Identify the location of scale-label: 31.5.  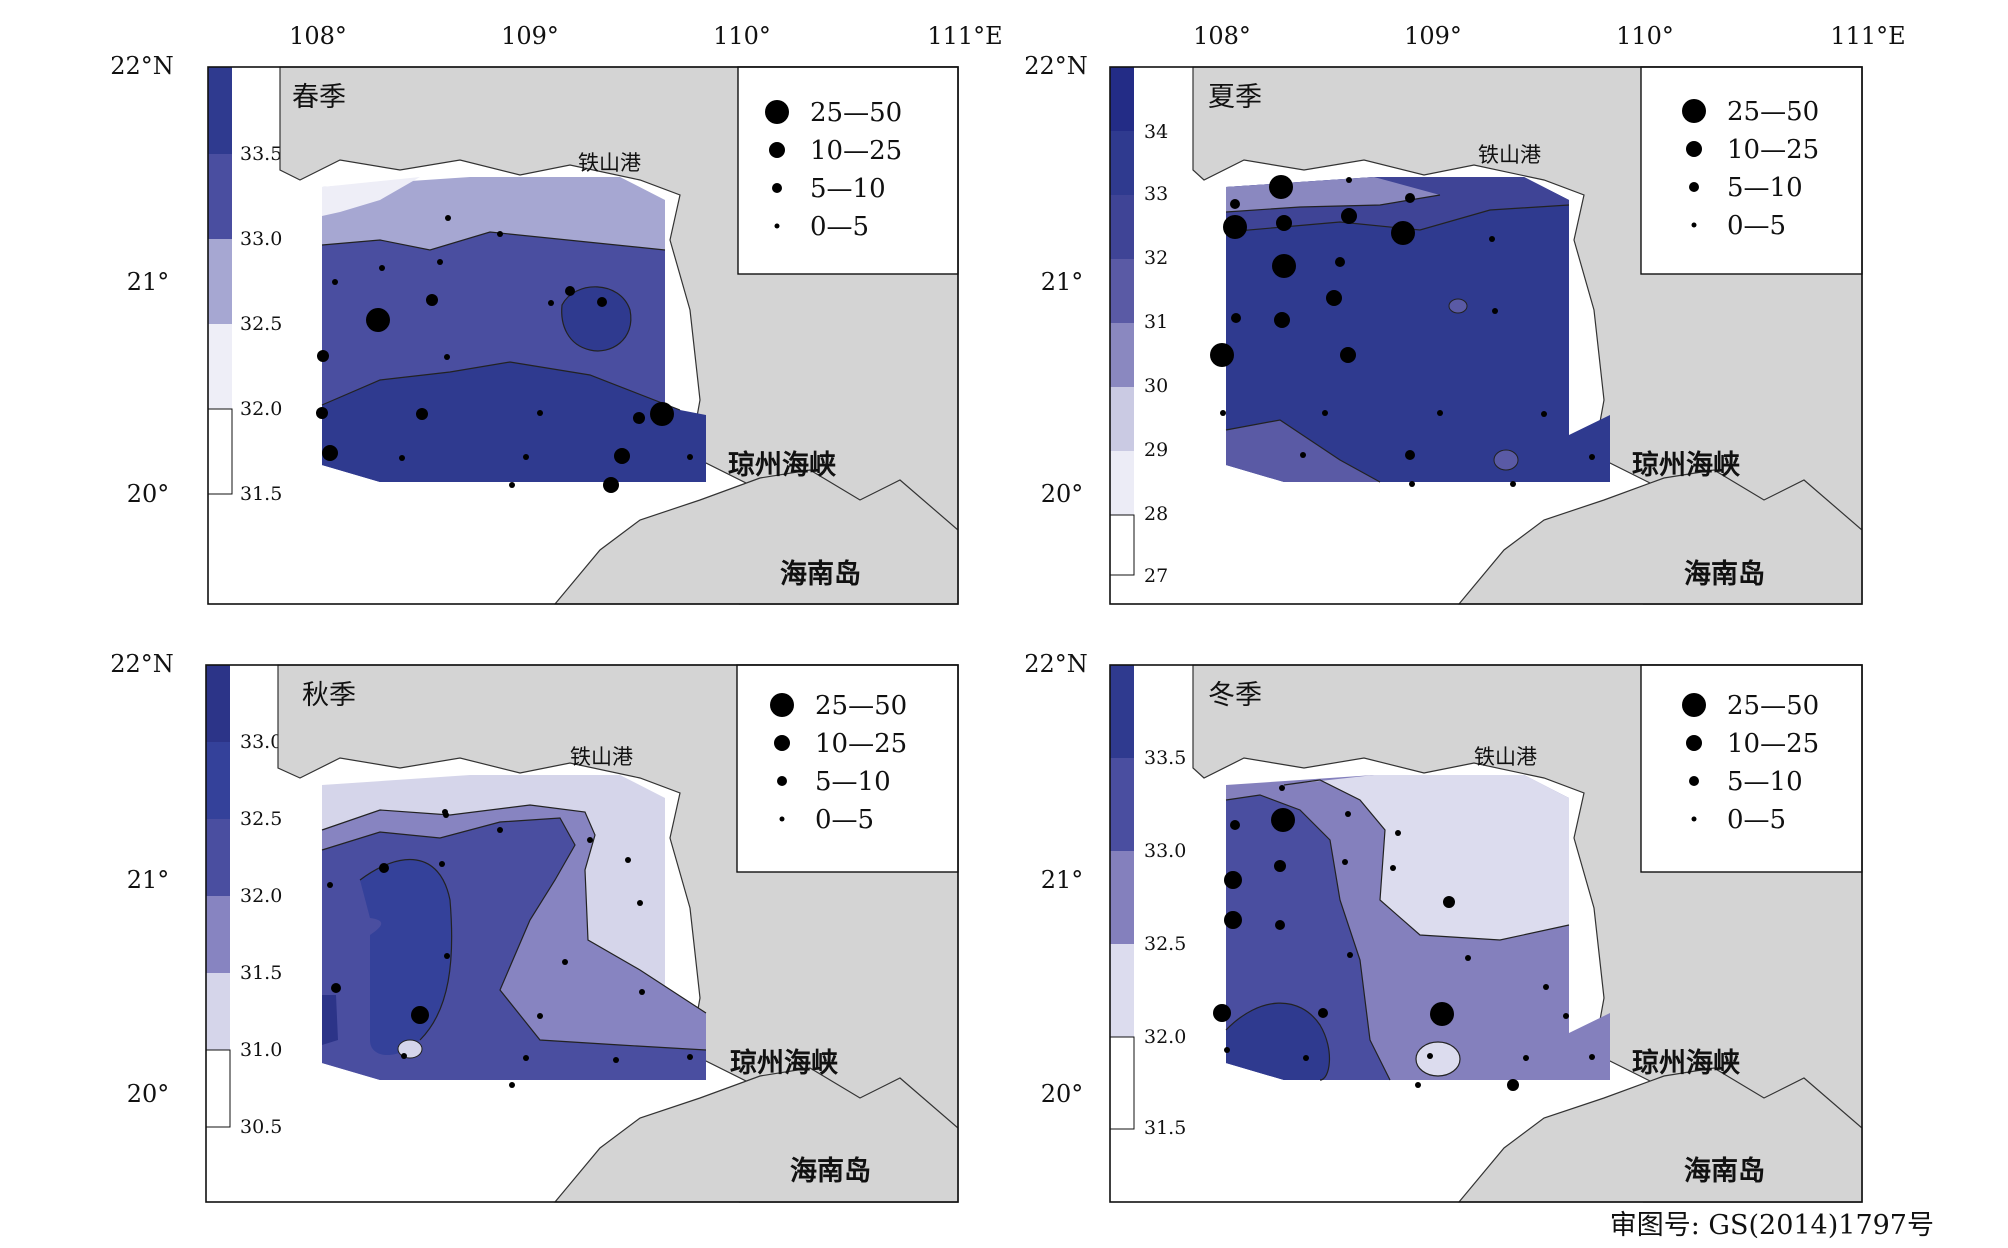
(1165, 1128).